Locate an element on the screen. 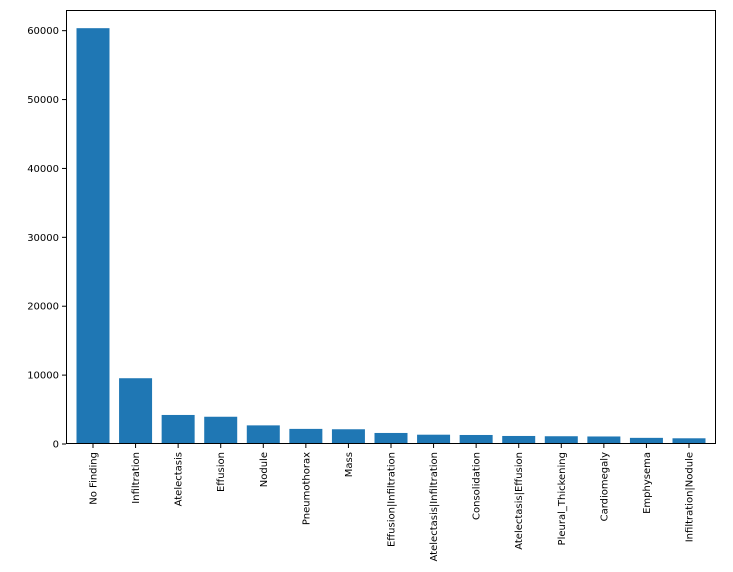  bar-cardiomegaly is located at coordinates (604, 440).